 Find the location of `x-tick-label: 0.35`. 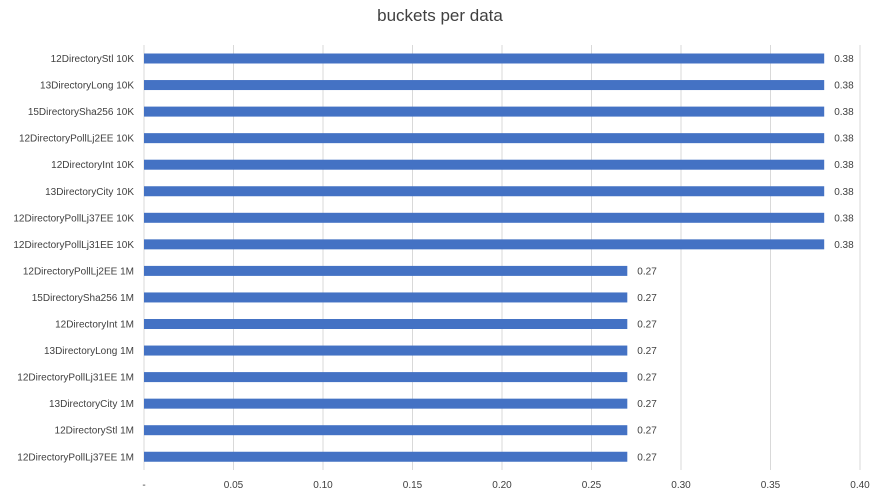

x-tick-label: 0.35 is located at coordinates (771, 485).